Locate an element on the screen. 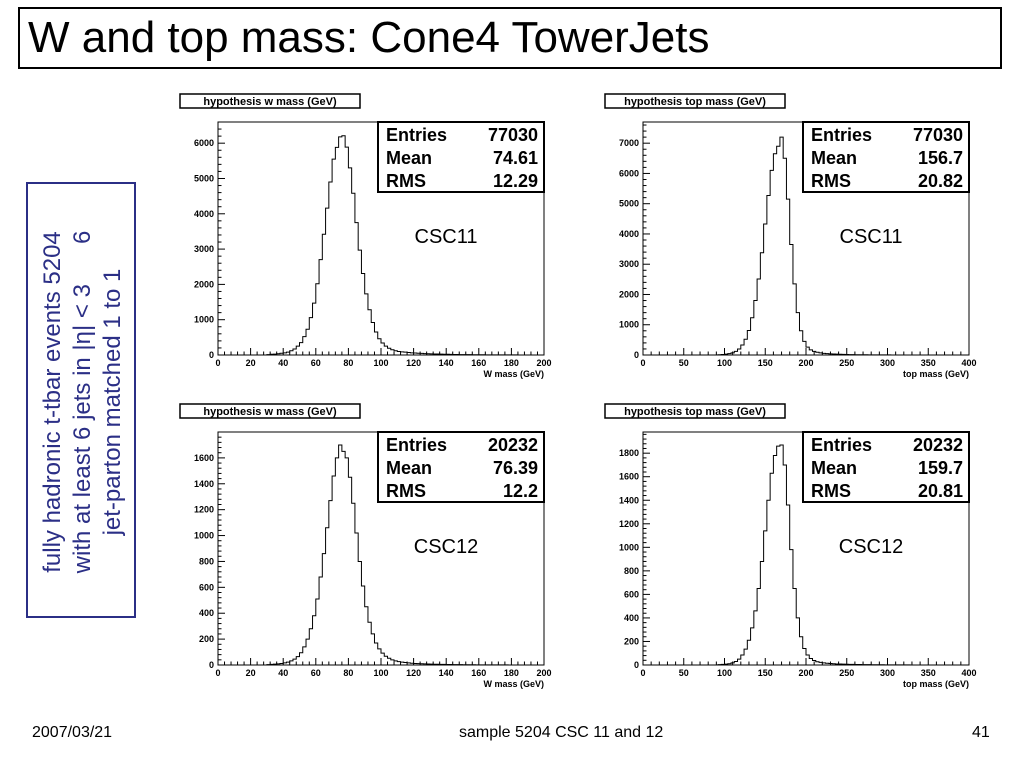 The image size is (1024, 768). slide-title-box: W and top mass: Cone4 TowerJets is located at coordinates (510, 38).